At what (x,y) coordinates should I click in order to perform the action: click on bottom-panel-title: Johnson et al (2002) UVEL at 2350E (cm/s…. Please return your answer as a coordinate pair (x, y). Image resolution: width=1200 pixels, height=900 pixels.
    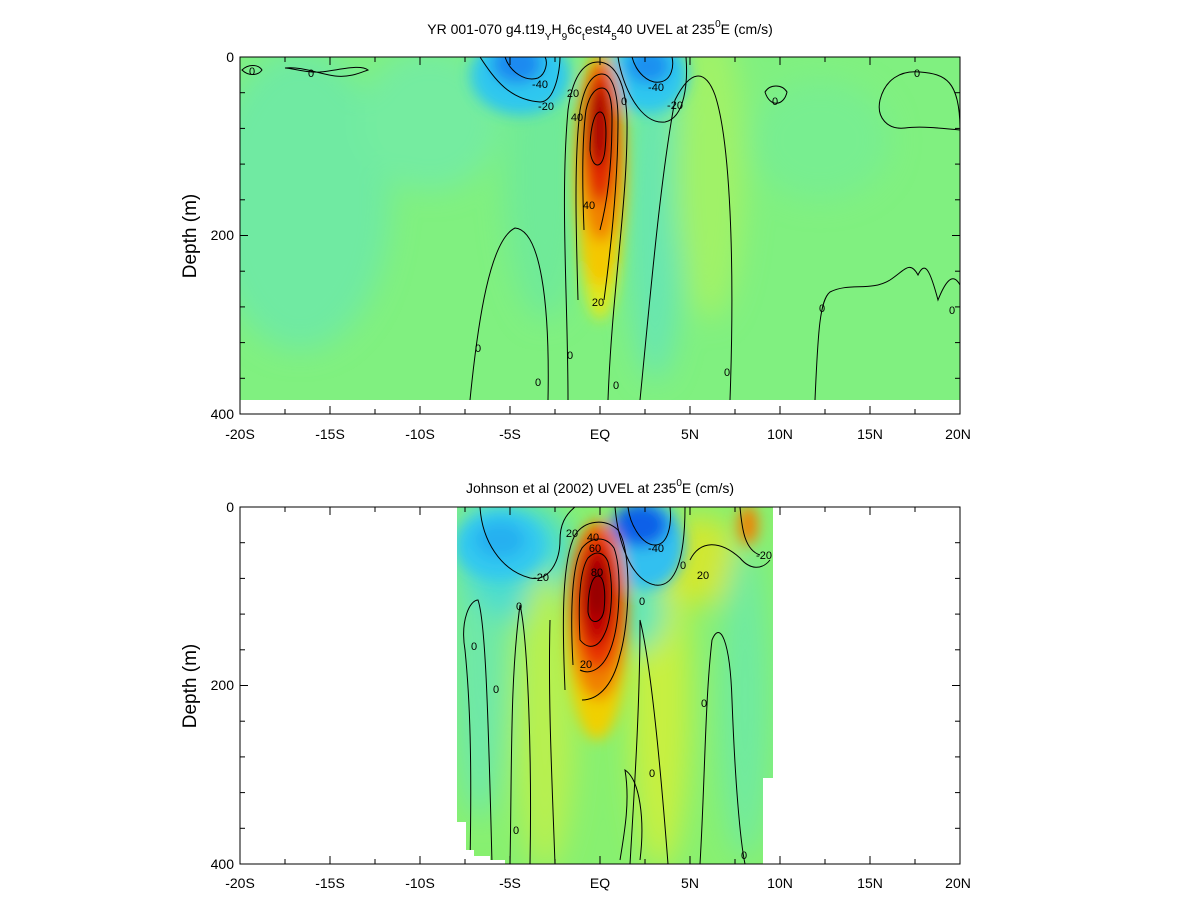
    Looking at the image, I should click on (600, 487).